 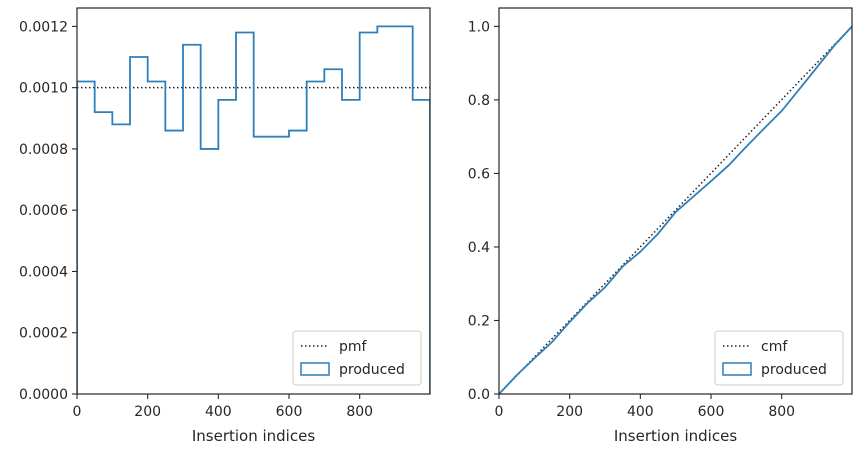 I want to click on y-tick-label: 0.0002, so click(x=43, y=334).